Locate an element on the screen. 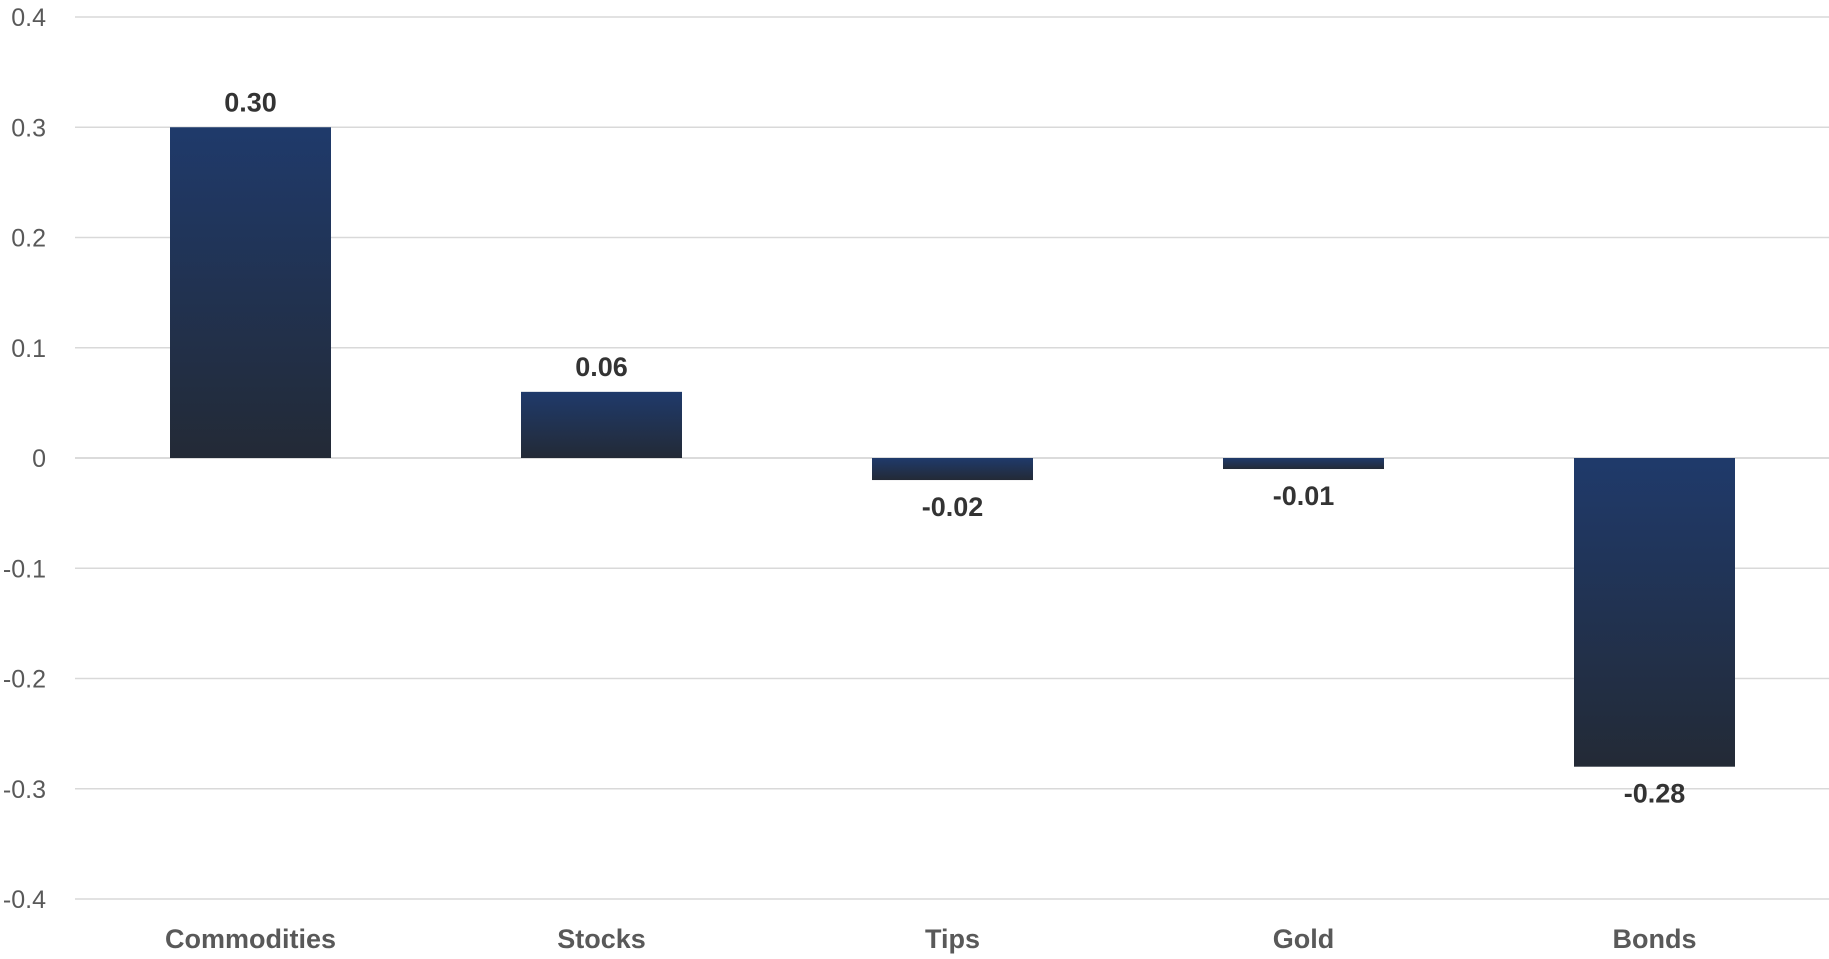  x-axis: Commodities Stocks Tips Gold Bonds is located at coordinates (931, 939).